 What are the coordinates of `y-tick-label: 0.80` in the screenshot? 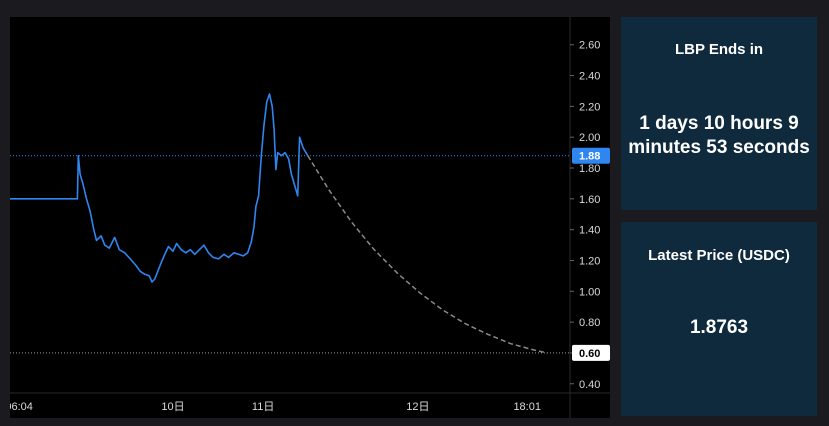 It's located at (589, 323).